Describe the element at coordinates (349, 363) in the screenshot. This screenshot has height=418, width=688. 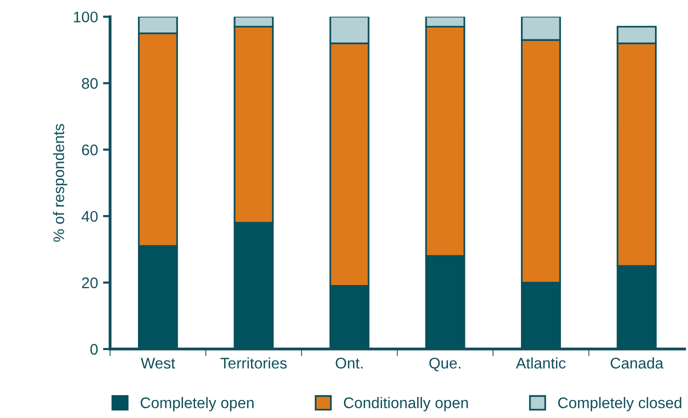
I see `x-tick-label: Ont.` at that location.